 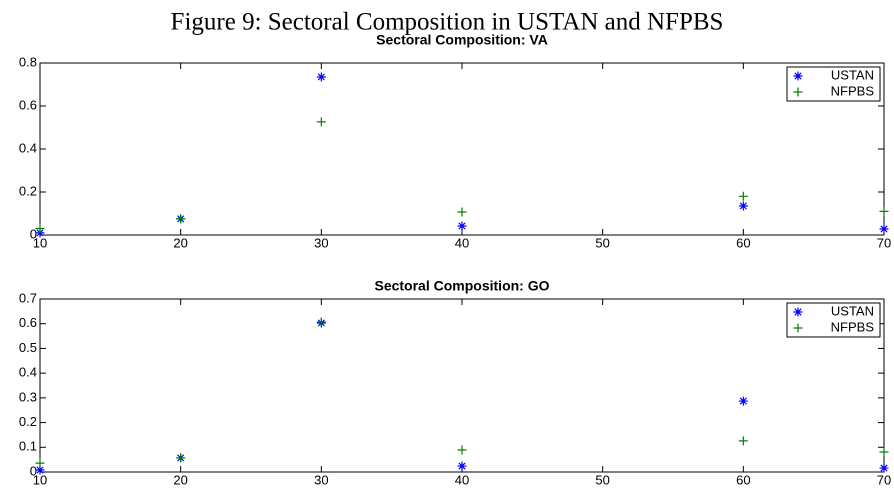 I want to click on y-tick-label: 0.3, so click(x=28, y=396).